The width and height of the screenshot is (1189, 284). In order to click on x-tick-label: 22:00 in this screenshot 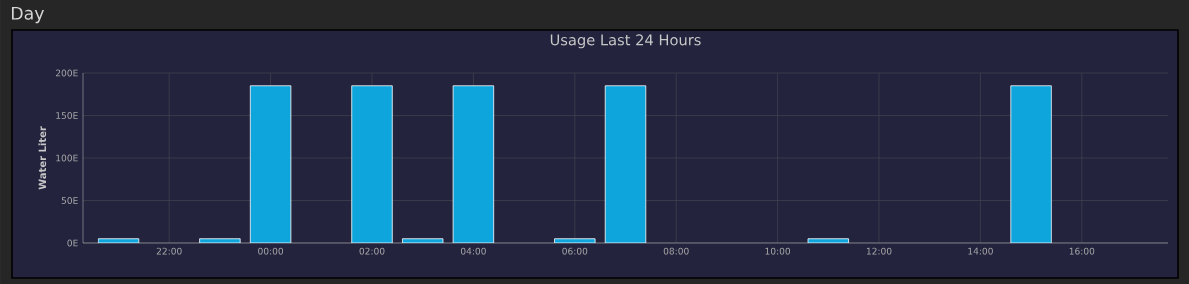, I will do `click(169, 251)`.